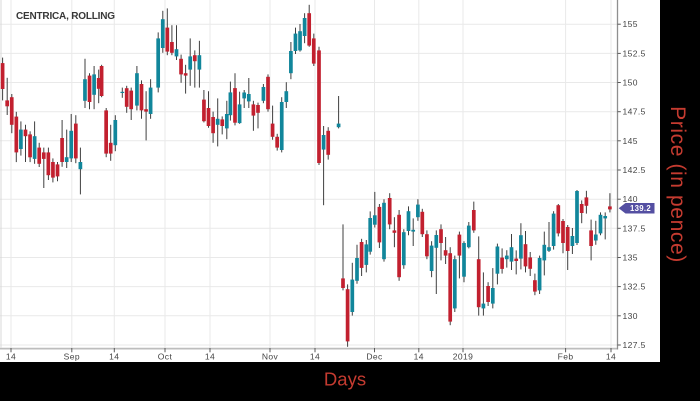  I want to click on svg-text: 142.5, so click(634, 170).